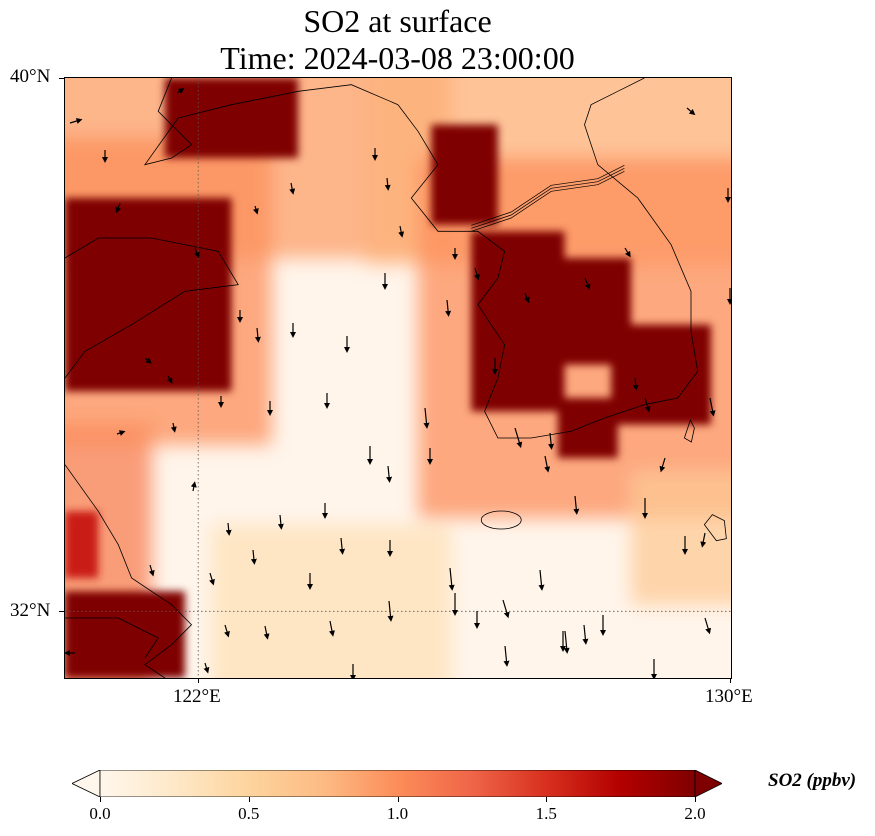  I want to click on jeju-island-outline, so click(501, 520).